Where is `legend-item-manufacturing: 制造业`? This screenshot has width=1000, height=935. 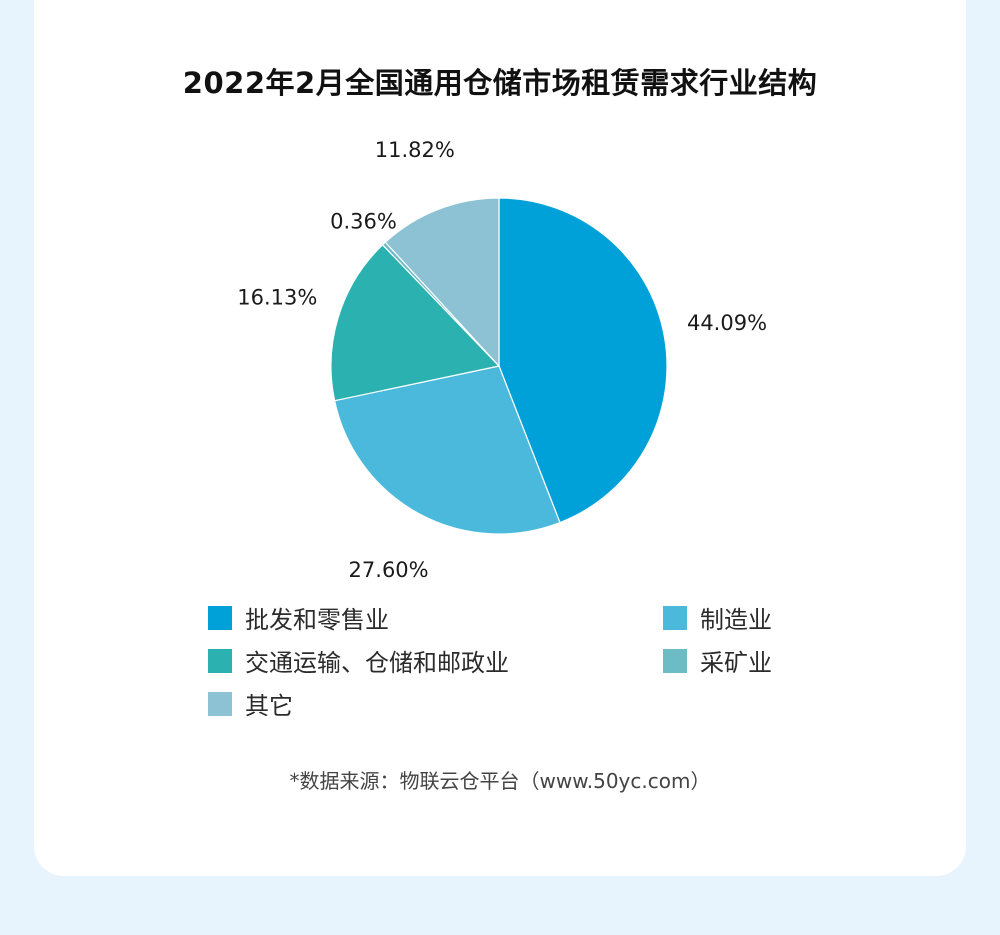 legend-item-manufacturing: 制造业 is located at coordinates (717, 617).